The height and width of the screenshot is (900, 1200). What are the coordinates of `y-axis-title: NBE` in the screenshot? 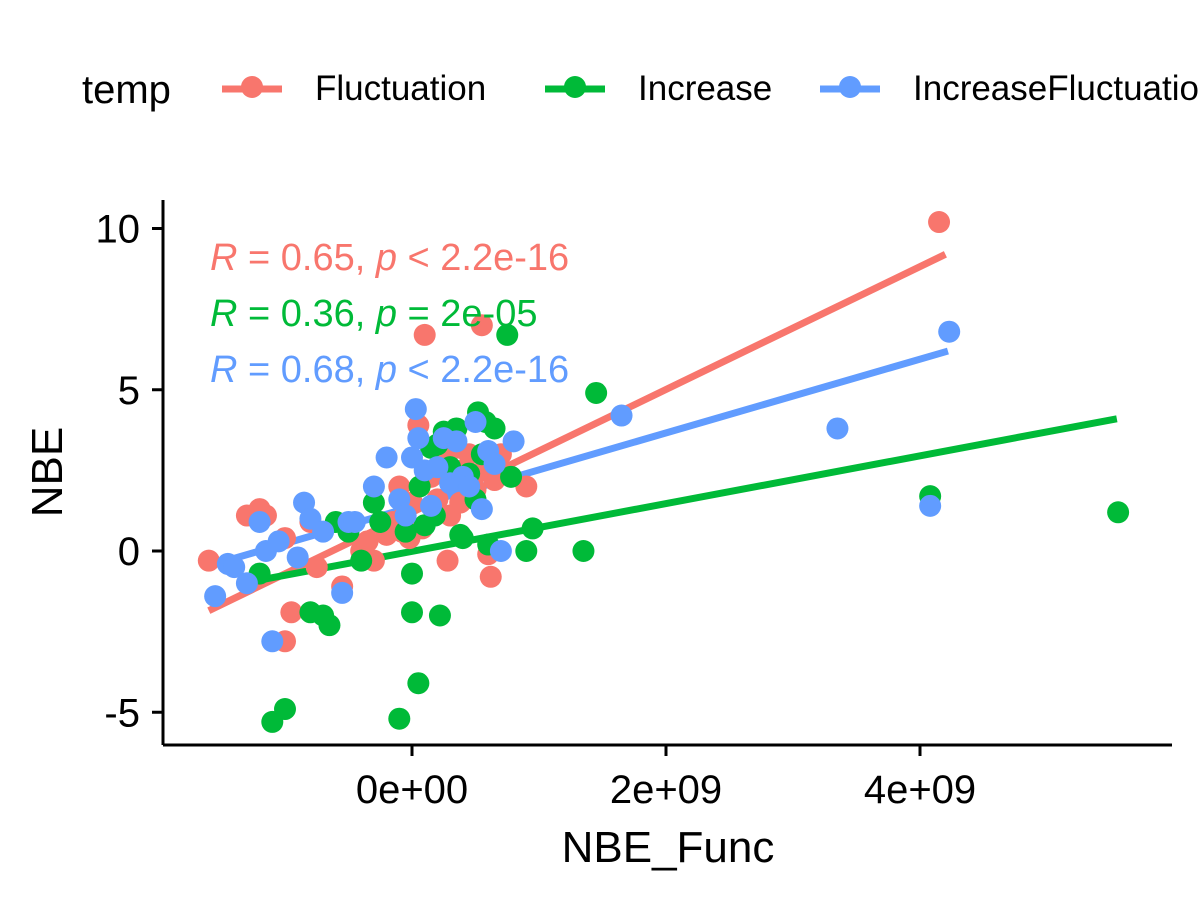 It's located at (47, 472).